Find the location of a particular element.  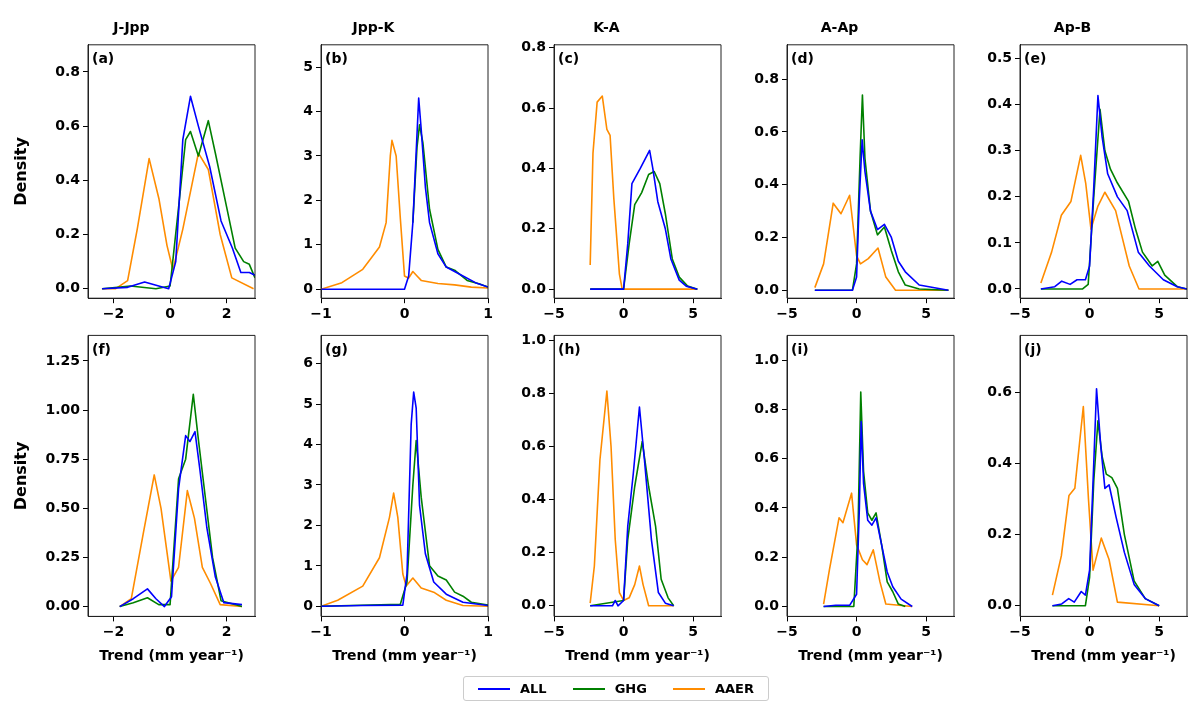

annotation: (g) is located at coordinates (336, 349).